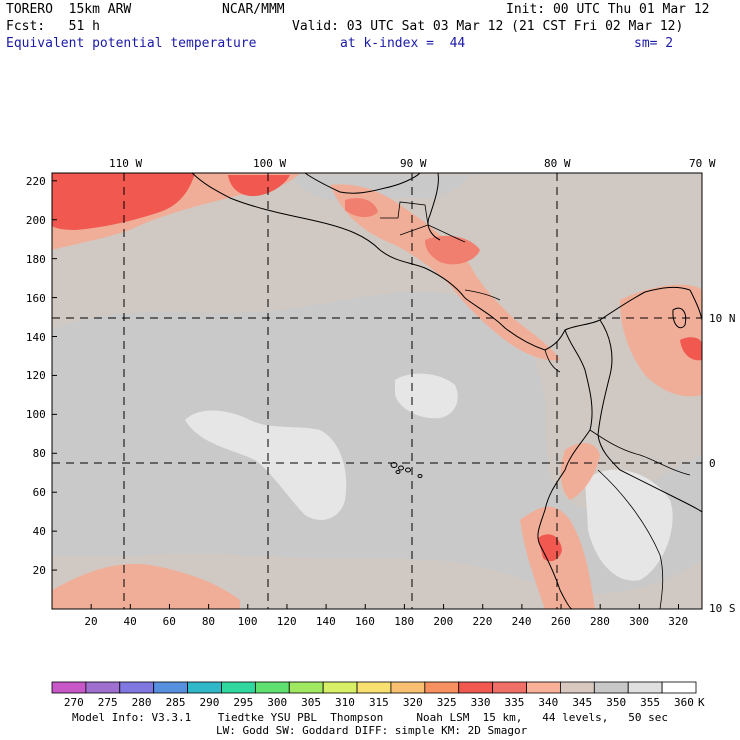 This screenshot has width=740, height=740. I want to click on lon-label-110w: 110 W, so click(126, 163).